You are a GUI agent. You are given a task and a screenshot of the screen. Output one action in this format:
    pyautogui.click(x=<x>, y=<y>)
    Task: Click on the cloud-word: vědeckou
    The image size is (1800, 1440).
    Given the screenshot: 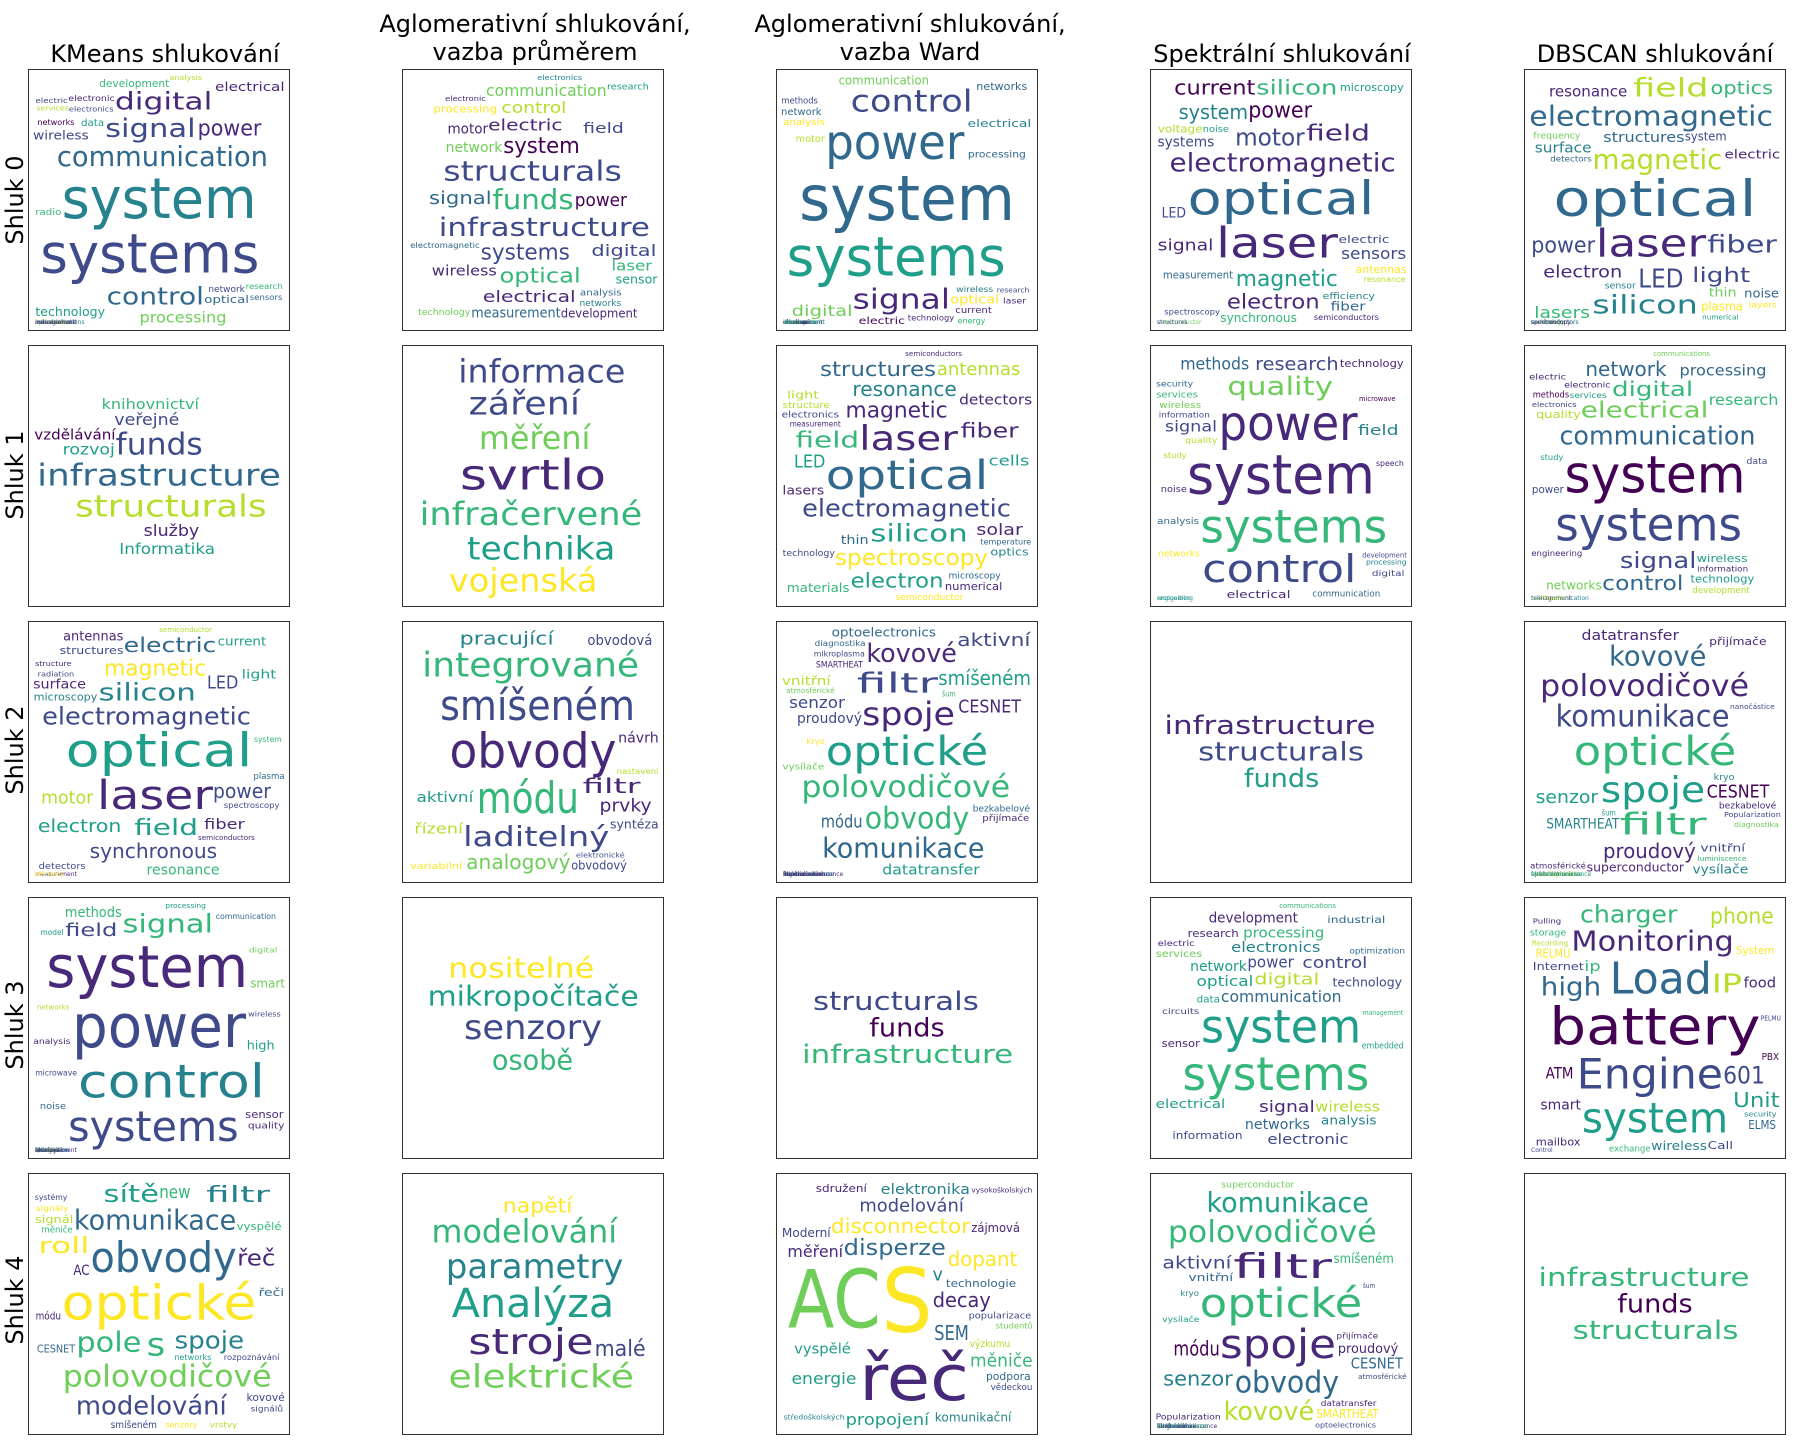 What is the action you would take?
    pyautogui.click(x=1012, y=1388)
    